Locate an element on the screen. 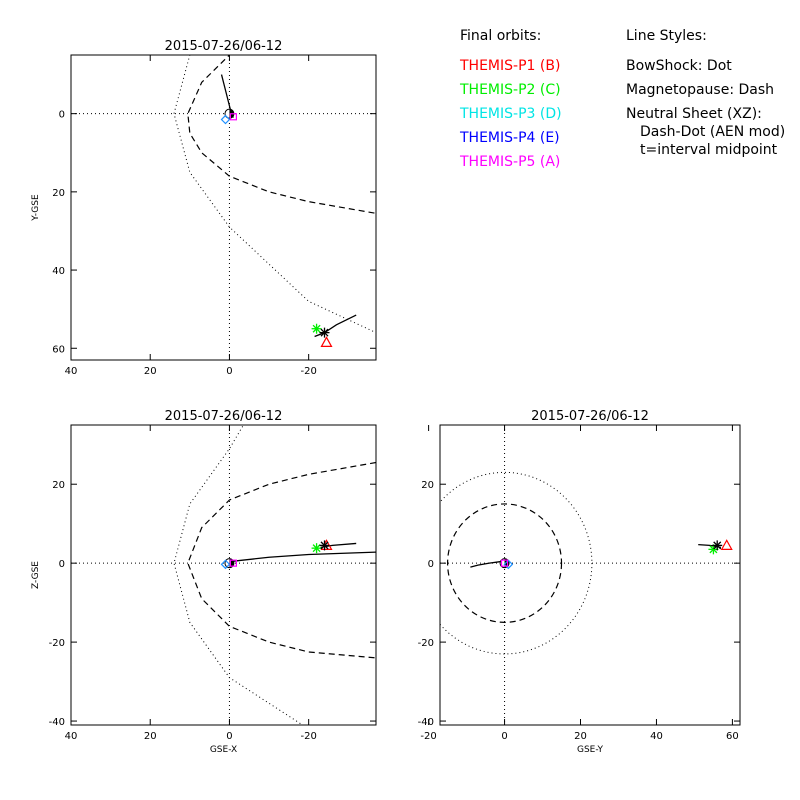 The width and height of the screenshot is (800, 800). x-axis-label: GSE-X is located at coordinates (223, 750).